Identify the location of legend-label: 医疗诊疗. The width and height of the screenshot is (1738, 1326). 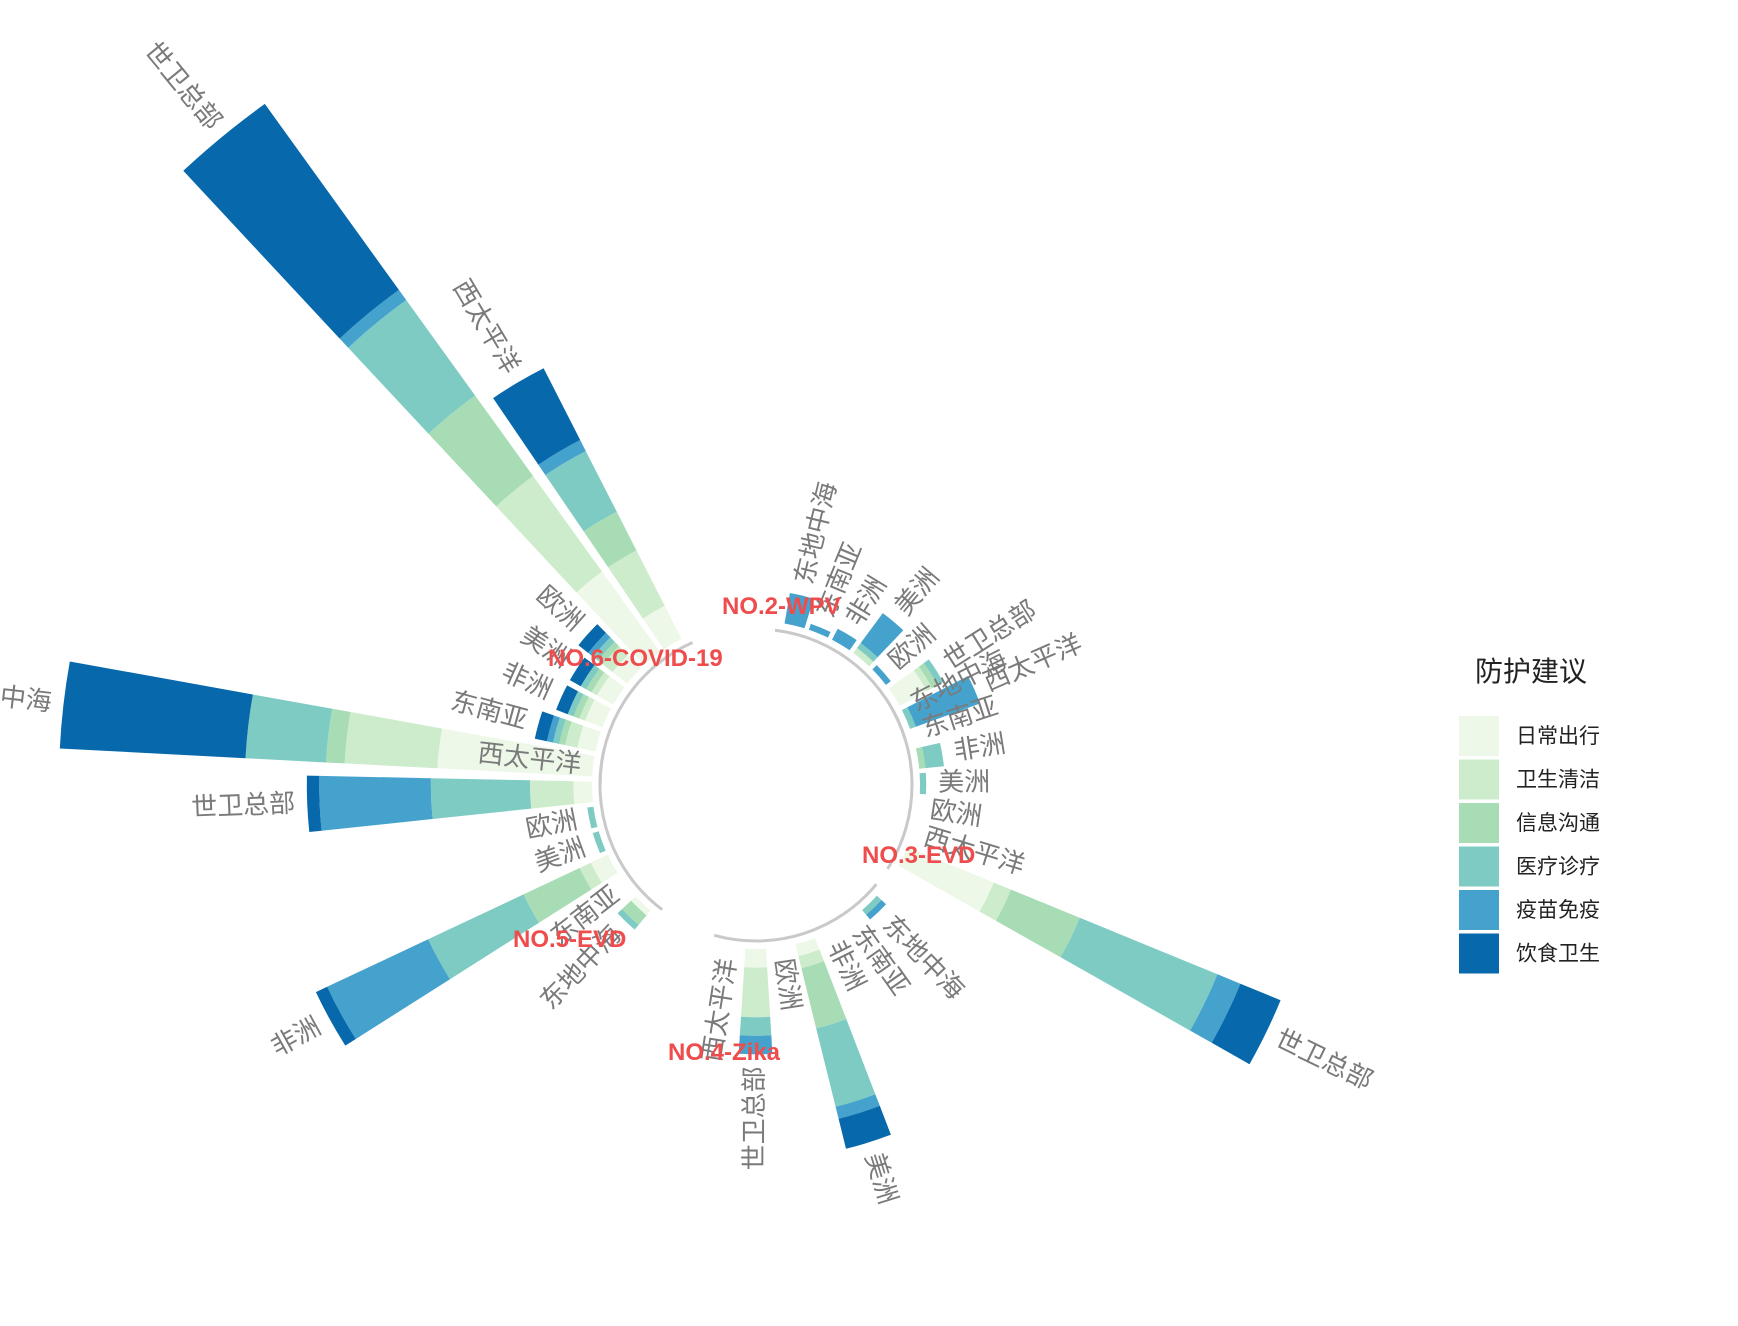
(1558, 867).